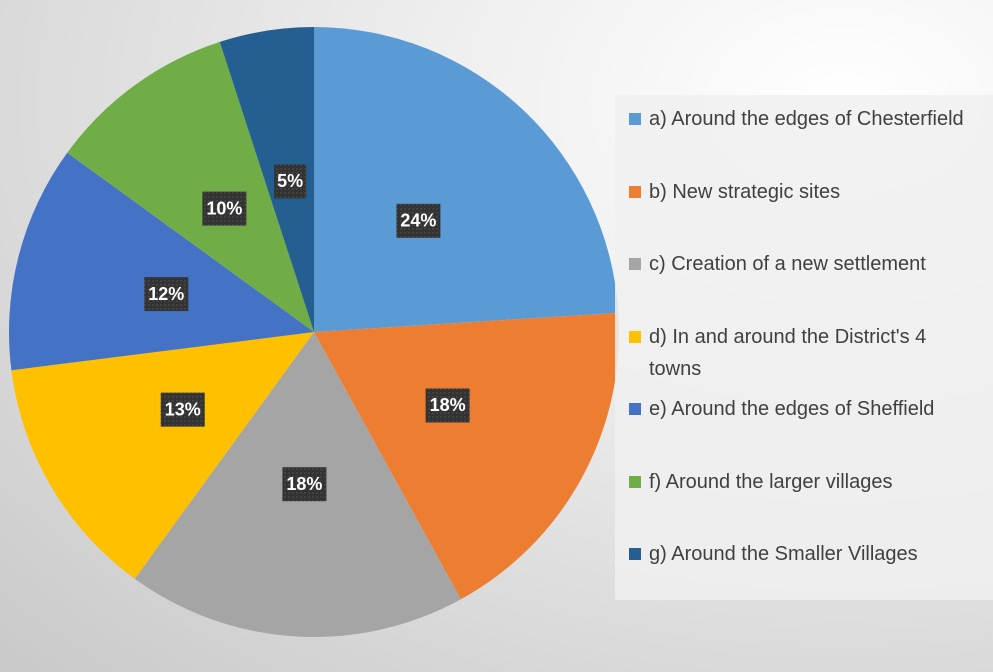 Image resolution: width=993 pixels, height=672 pixels. What do you see at coordinates (783, 554) in the screenshot?
I see `legend-label: g) Around the Smaller Villages` at bounding box center [783, 554].